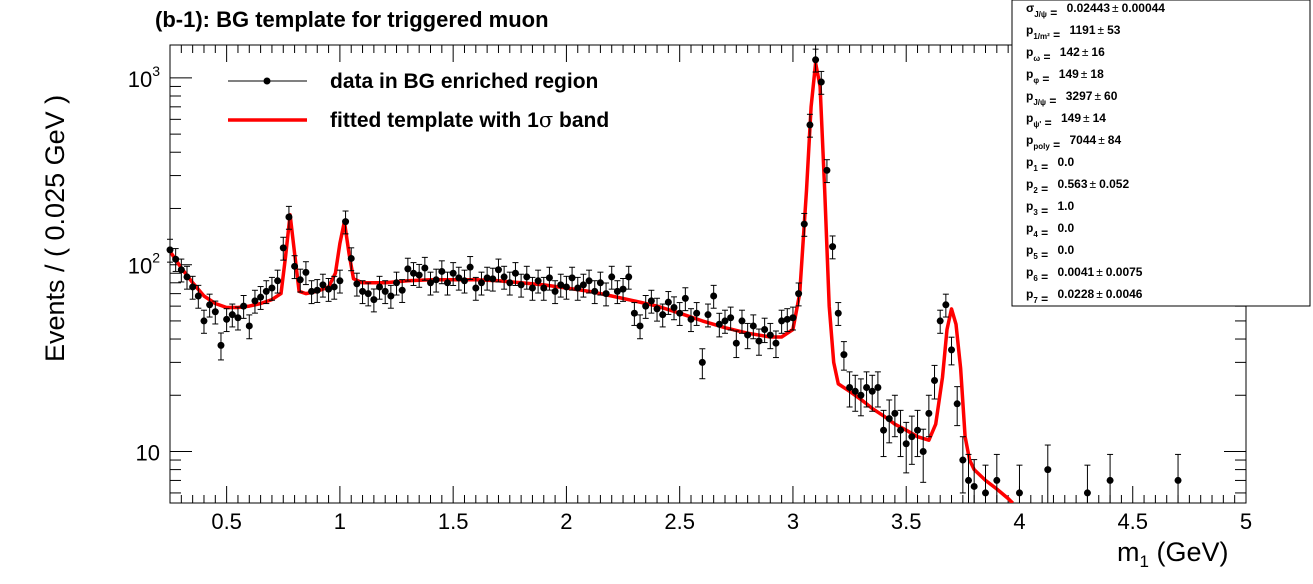  What do you see at coordinates (1089, 8) in the screenshot?
I see `fit-param-value: 0.02443` at bounding box center [1089, 8].